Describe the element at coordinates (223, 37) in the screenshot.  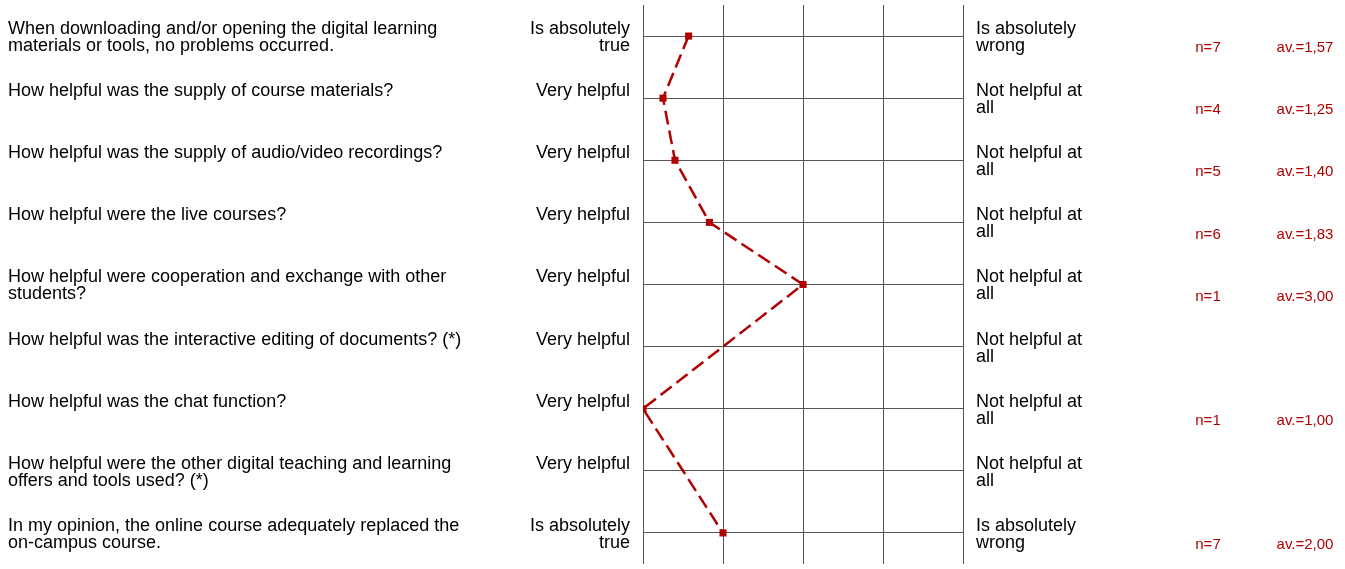
I see `y-tick-label: When downloading and/or opening the digital learning materials or tools, no problems occurred.` at that location.